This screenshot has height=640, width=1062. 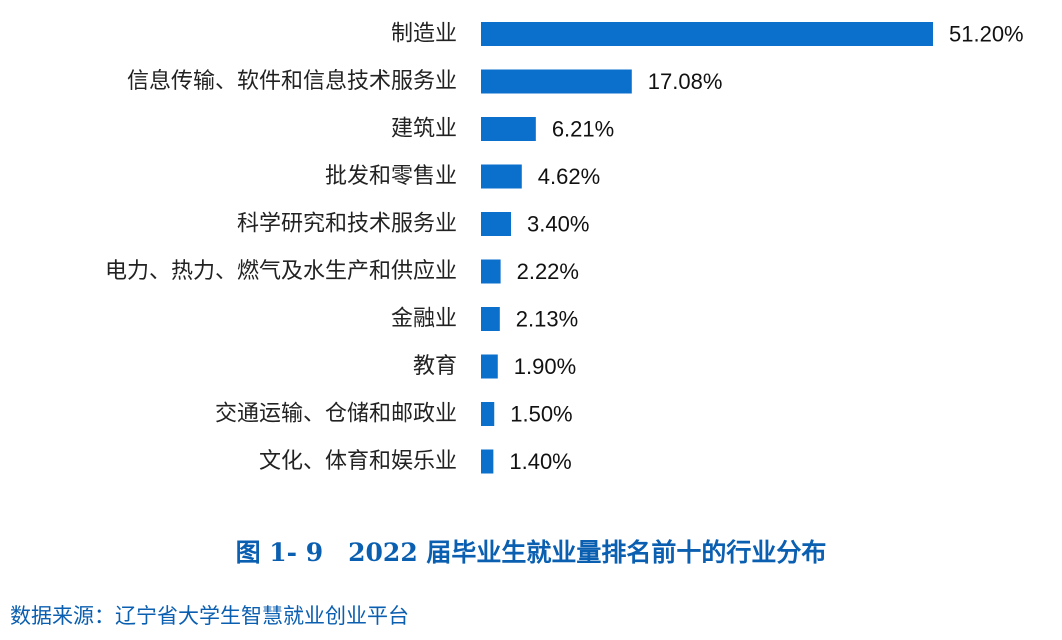 I want to click on category-label: 教育, so click(x=435, y=366).